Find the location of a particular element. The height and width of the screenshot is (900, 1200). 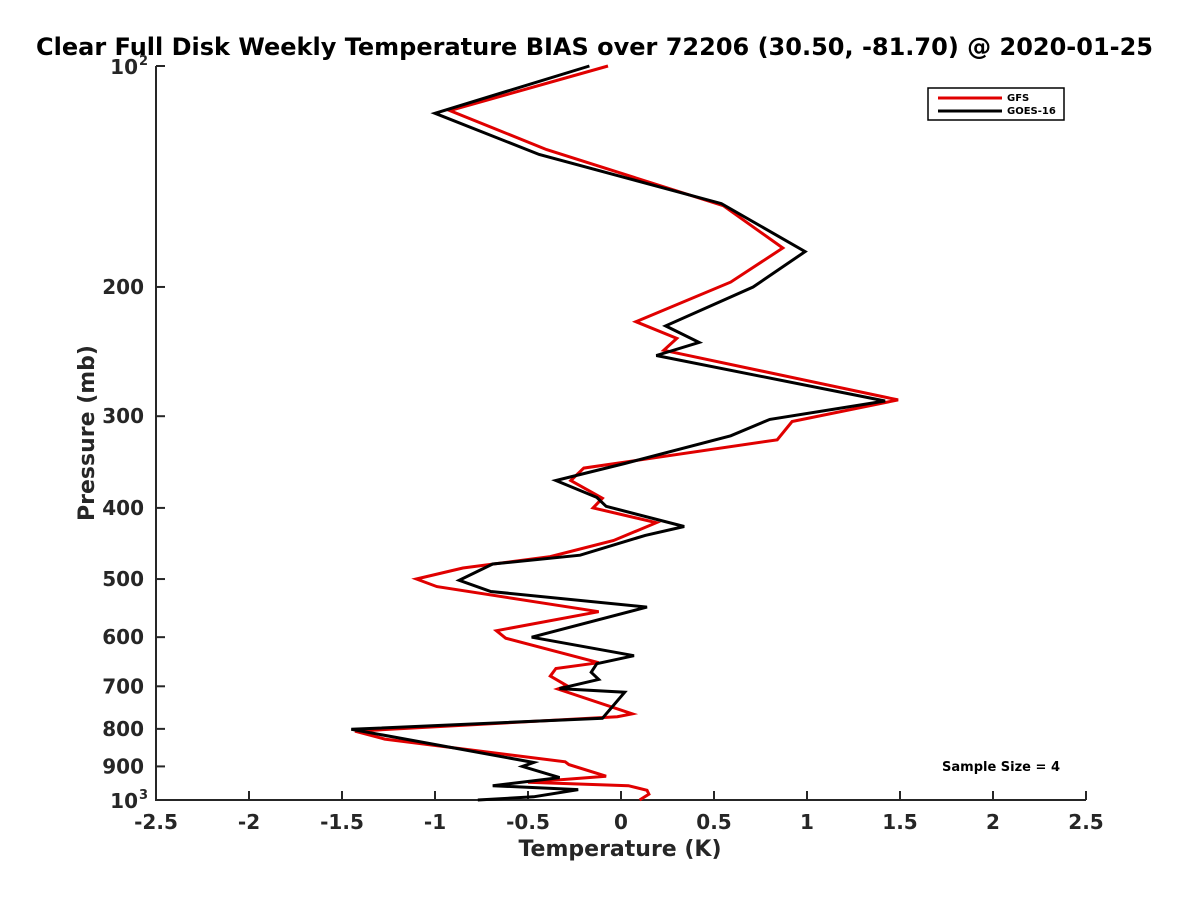

x-tick-label: -2 is located at coordinates (249, 822).